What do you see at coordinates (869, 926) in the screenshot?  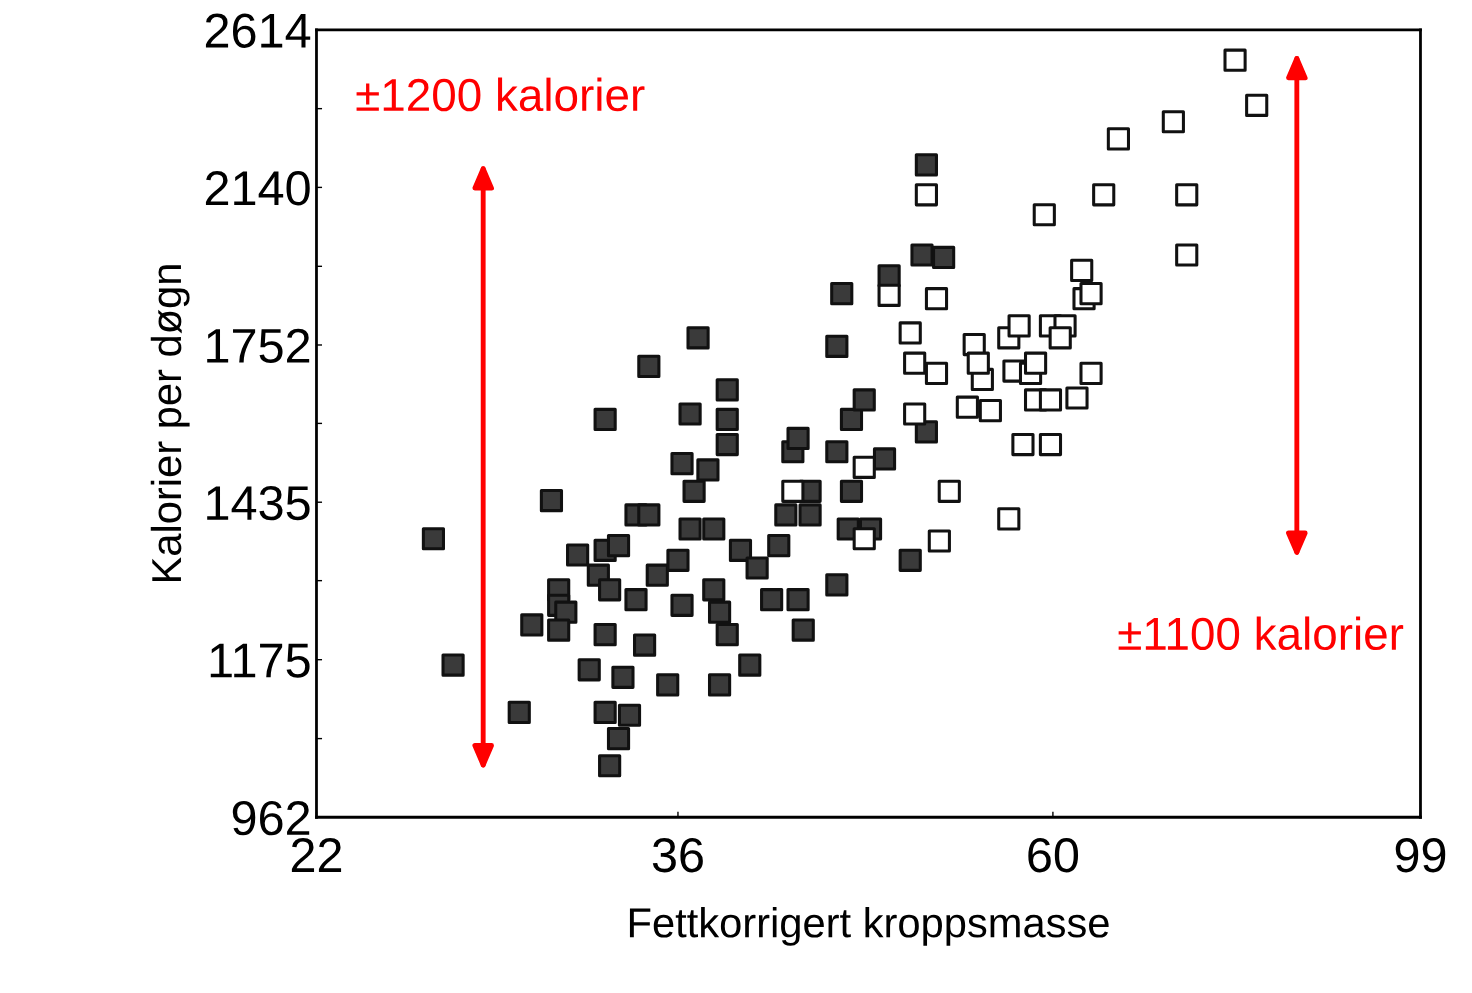 I see `x-axis-title: Fettkorrigert kroppsmasse` at bounding box center [869, 926].